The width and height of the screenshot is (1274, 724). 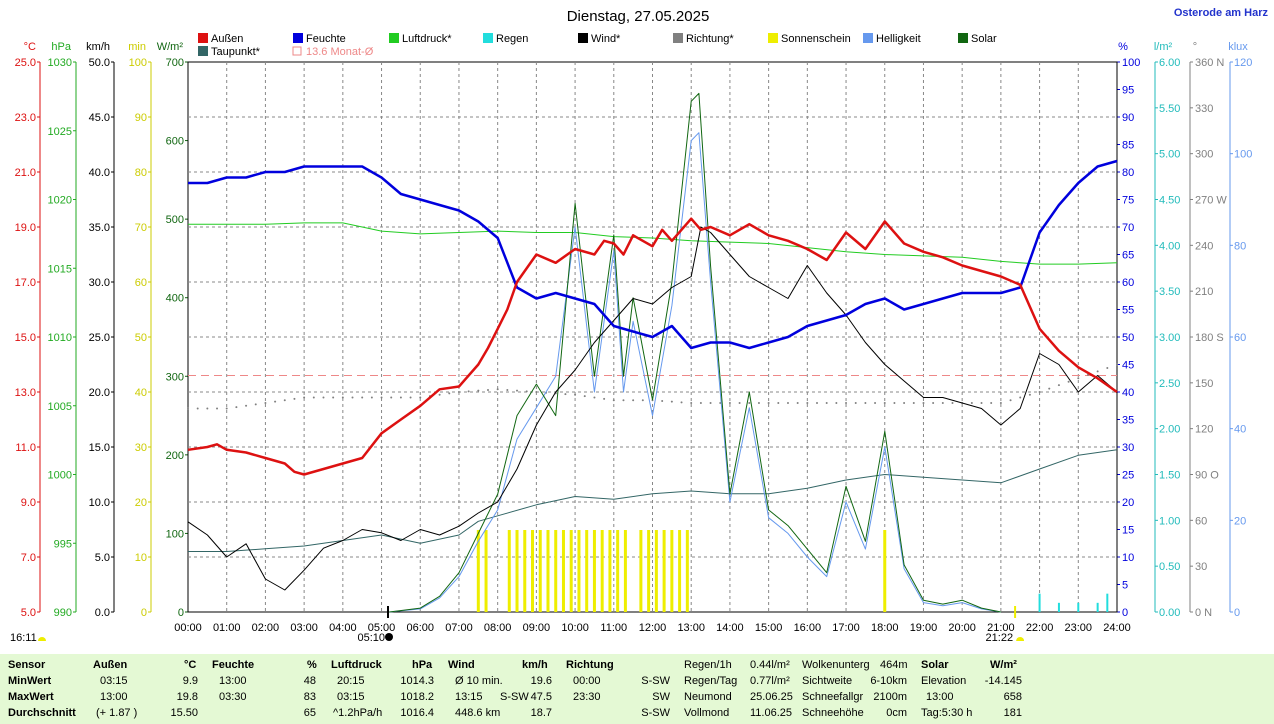 What do you see at coordinates (175, 220) in the screenshot?
I see `axis-tick-label-solar: 500` at bounding box center [175, 220].